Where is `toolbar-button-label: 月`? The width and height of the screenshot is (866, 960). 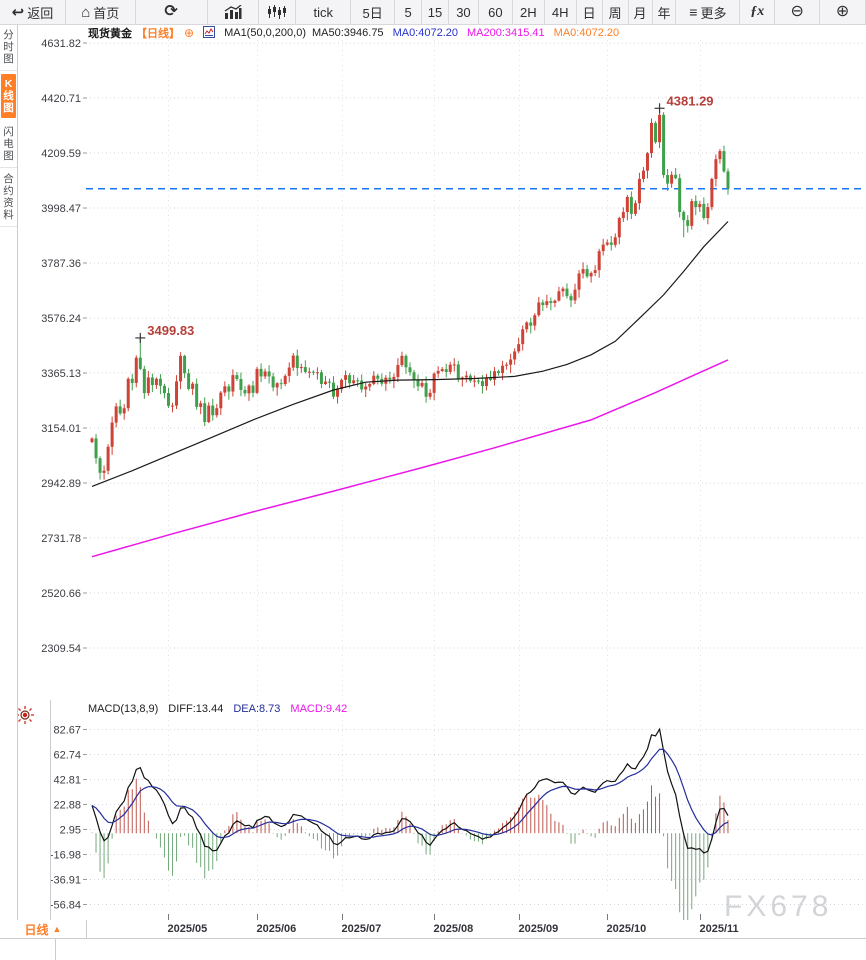
toolbar-button-label: 月 is located at coordinates (640, 13).